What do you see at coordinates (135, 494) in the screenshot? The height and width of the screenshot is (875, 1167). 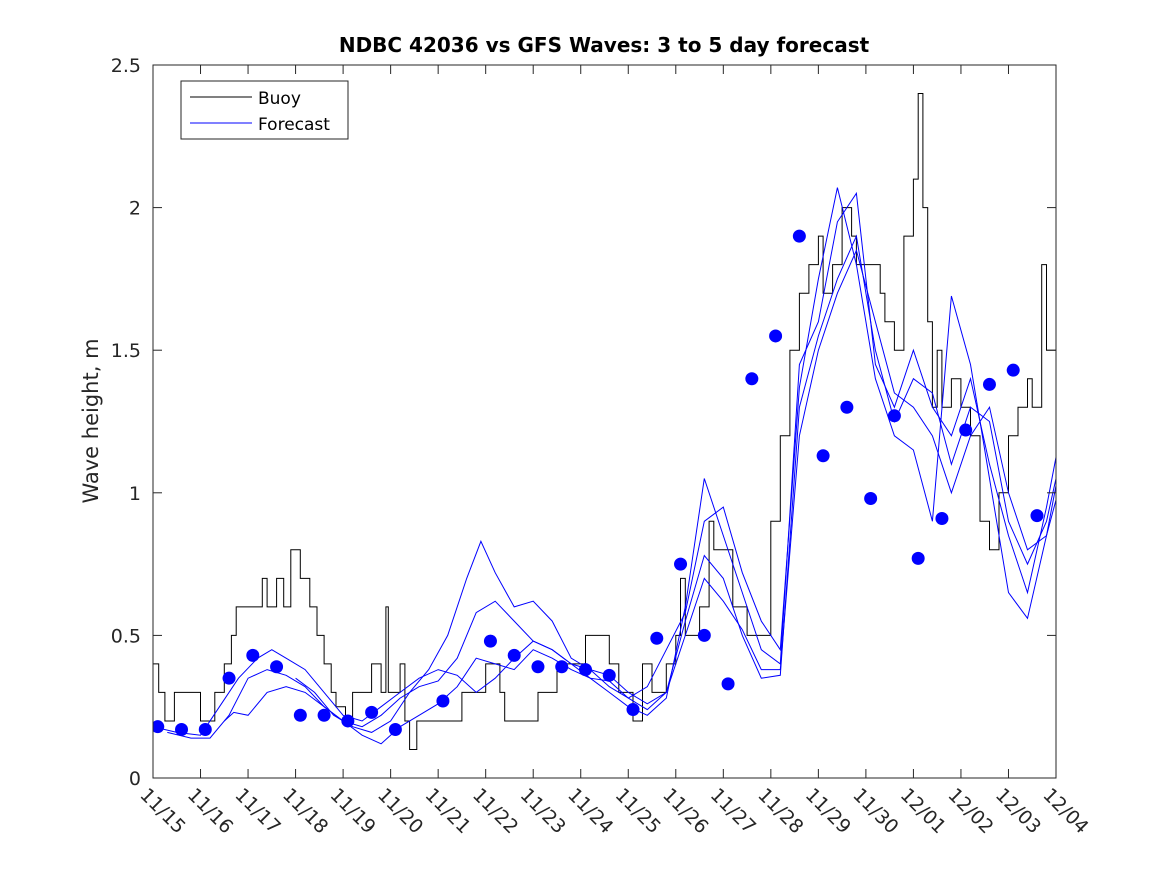 I see `y-tick-label-2: 1` at bounding box center [135, 494].